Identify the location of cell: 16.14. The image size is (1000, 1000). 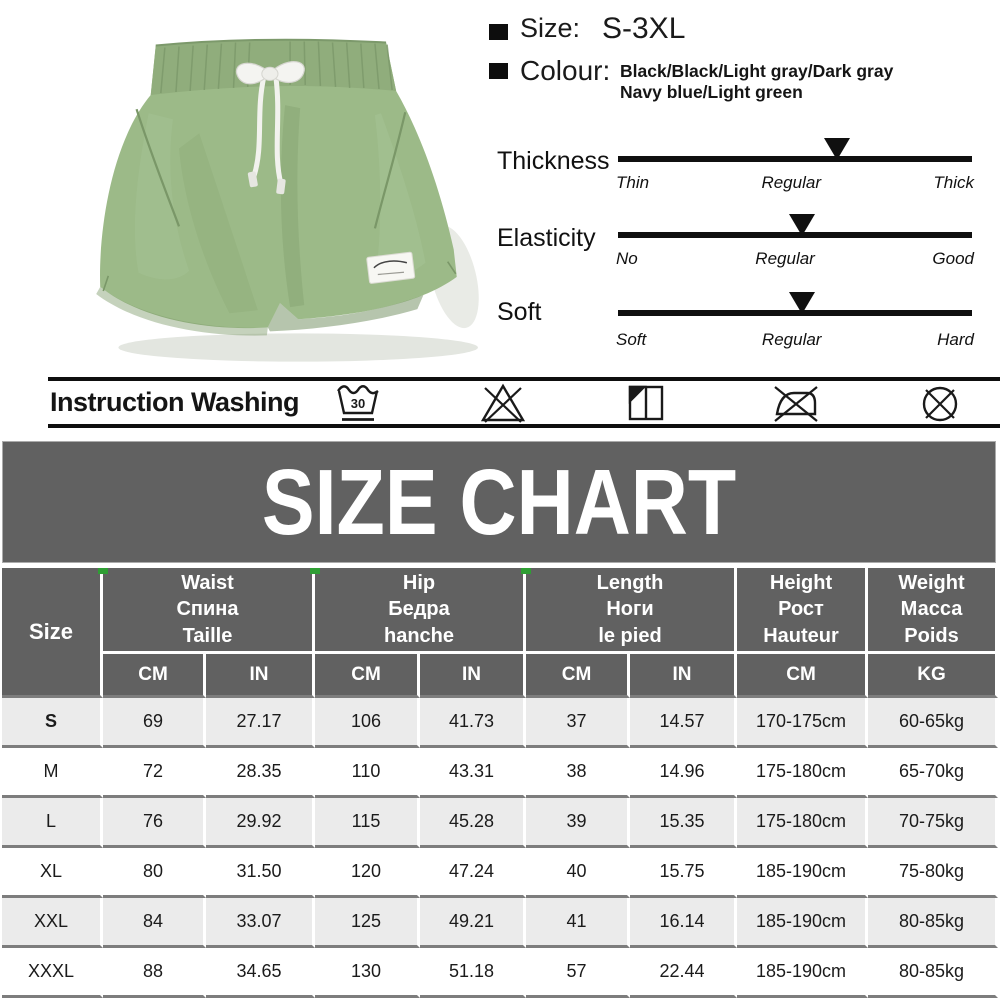
(683, 923).